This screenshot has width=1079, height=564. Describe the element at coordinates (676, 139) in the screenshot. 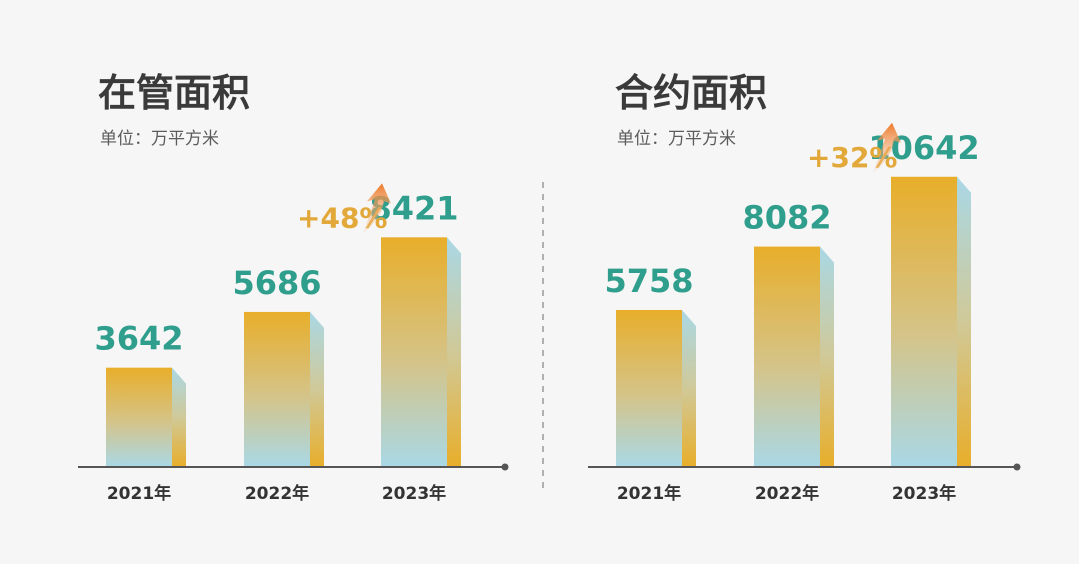

I see `unit-label-contracted-area: 单位：万平方米` at that location.